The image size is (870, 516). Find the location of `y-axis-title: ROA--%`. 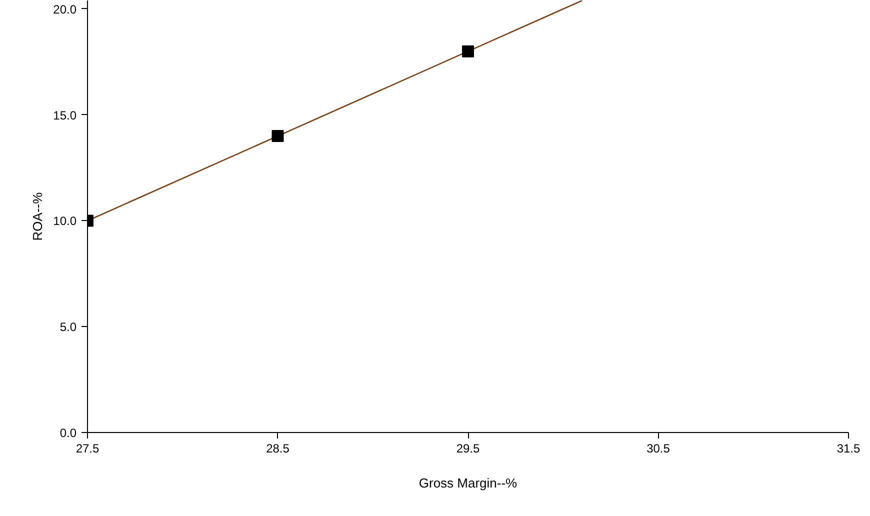

y-axis-title: ROA--% is located at coordinates (38, 216).